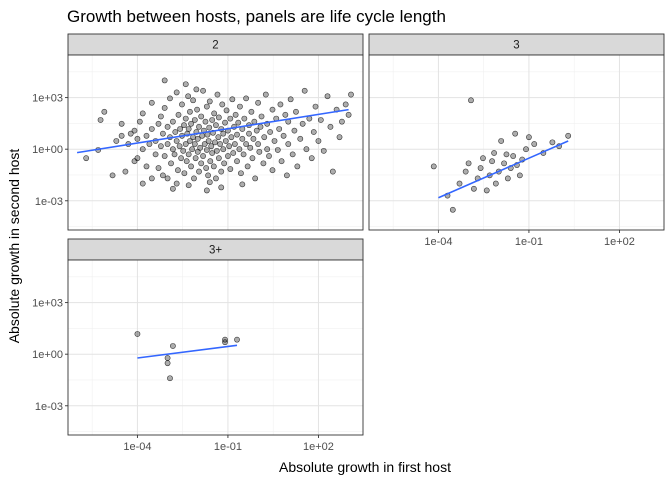 The image size is (672, 480). What do you see at coordinates (438, 242) in the screenshot?
I see `x-tick-label: 1e-04` at bounding box center [438, 242].